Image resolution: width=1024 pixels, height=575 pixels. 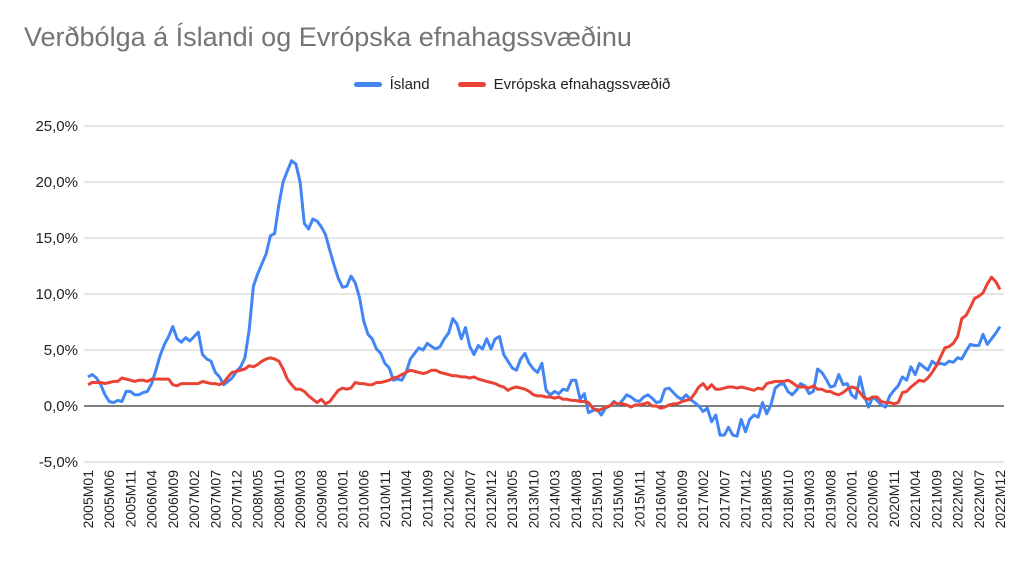 What do you see at coordinates (533, 499) in the screenshot?
I see `x-tick-label: 2013M10` at bounding box center [533, 499].